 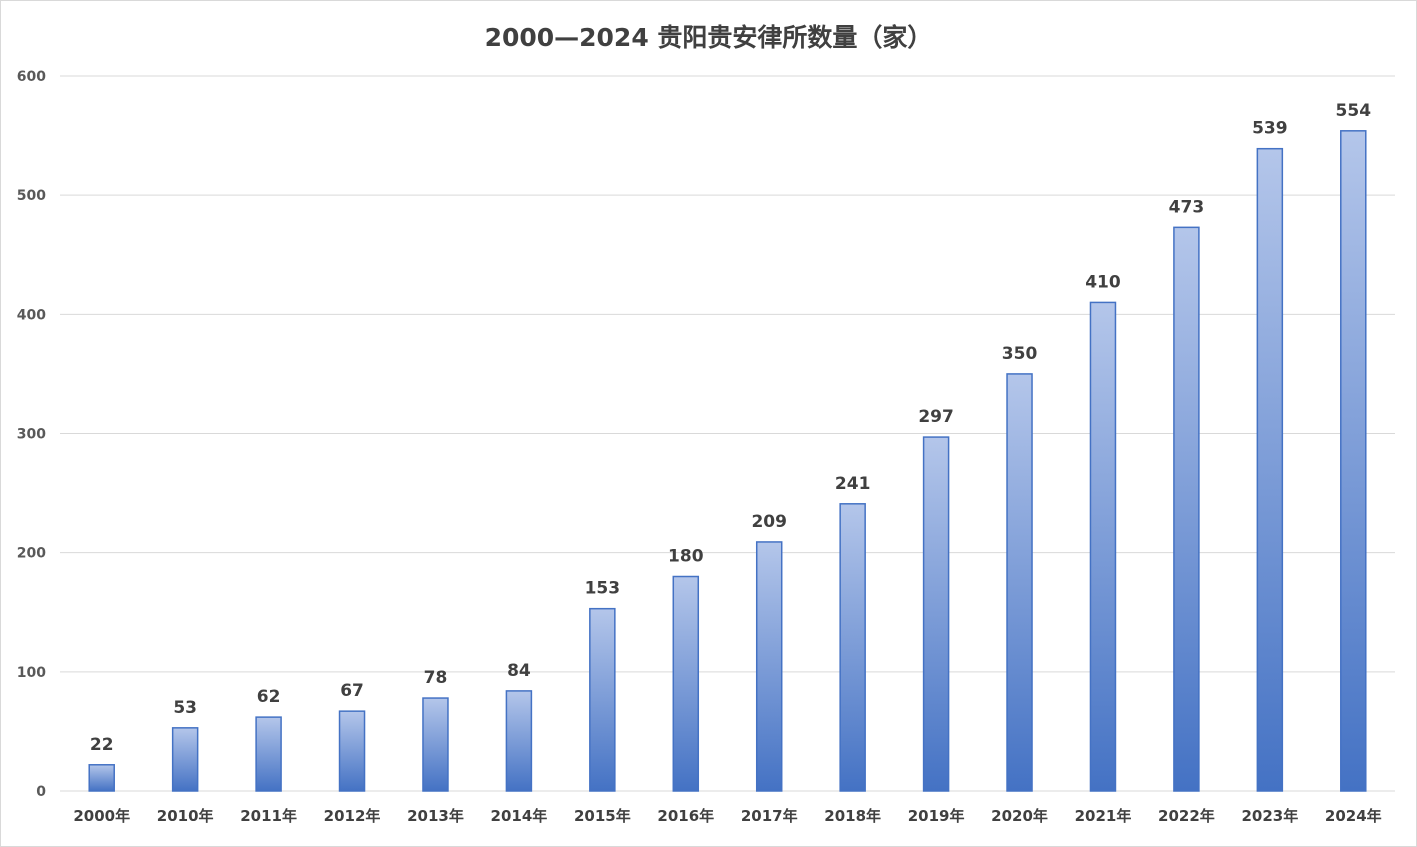 I want to click on data-label: 67, so click(x=352, y=691).